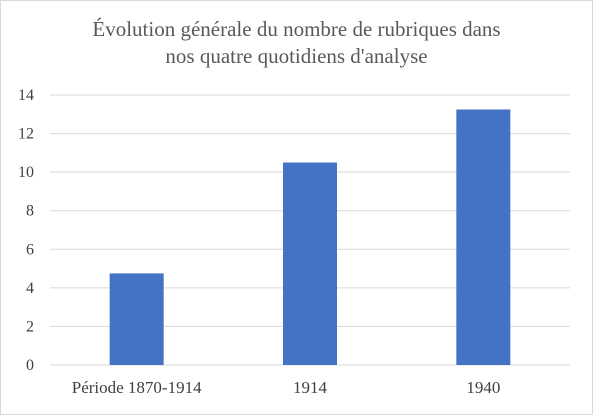  I want to click on y-tick-label: 12, so click(26, 134).